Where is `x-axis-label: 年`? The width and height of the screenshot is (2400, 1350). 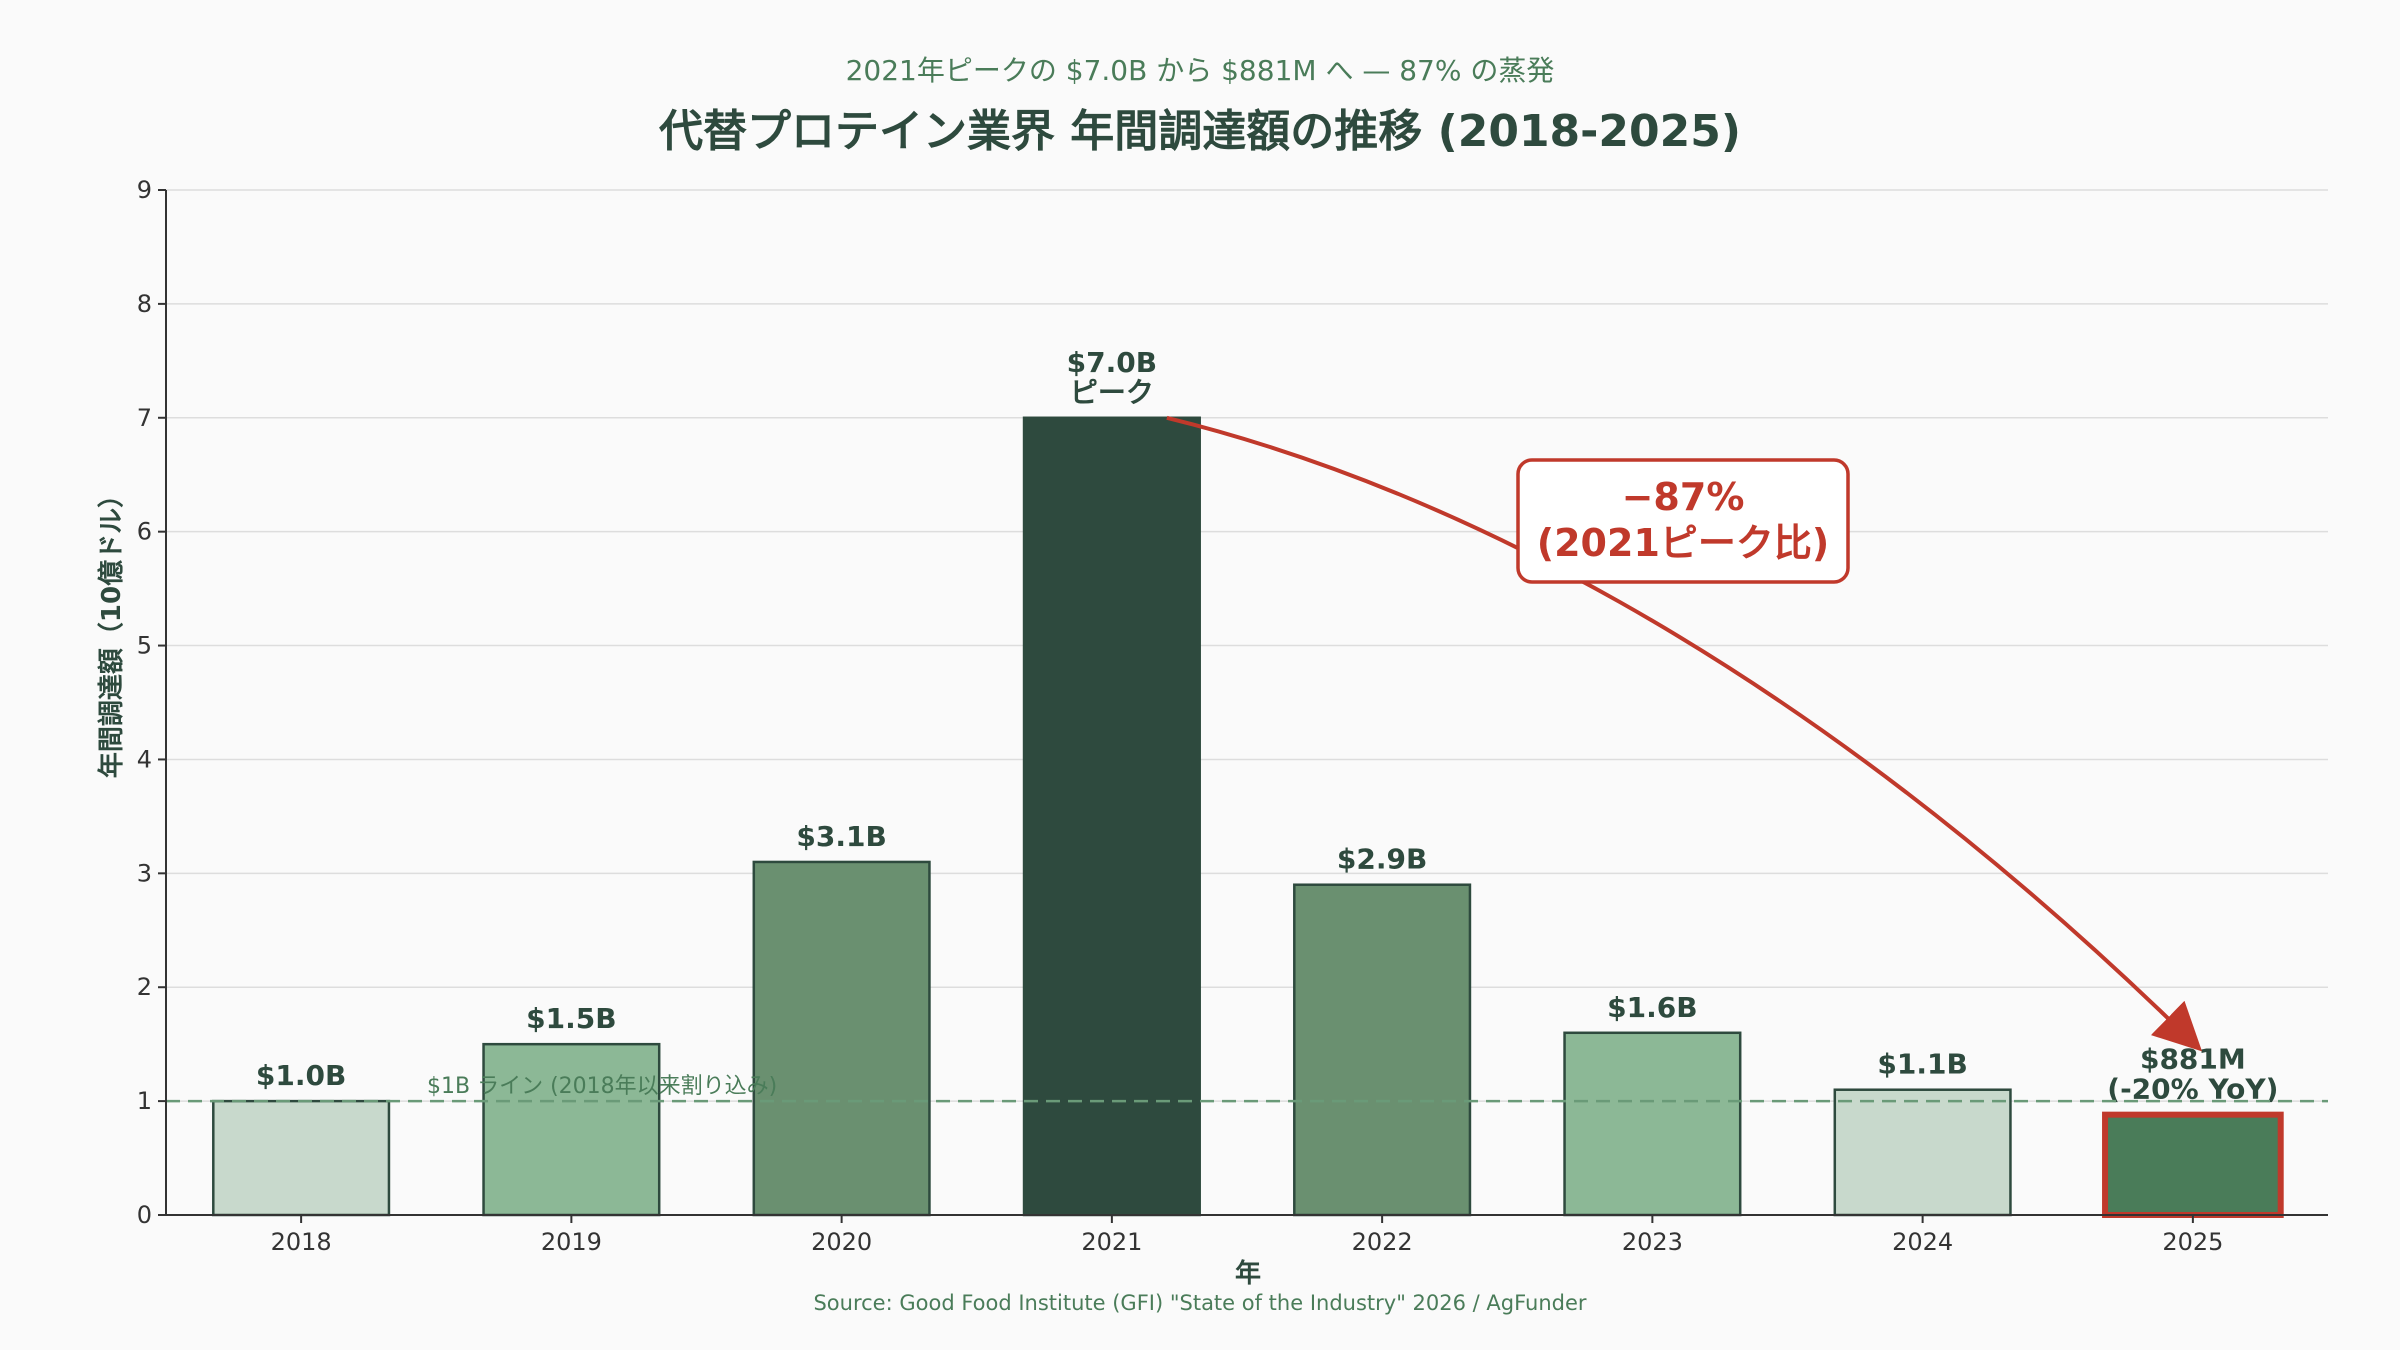
x-axis-label: 年 is located at coordinates (1248, 1273).